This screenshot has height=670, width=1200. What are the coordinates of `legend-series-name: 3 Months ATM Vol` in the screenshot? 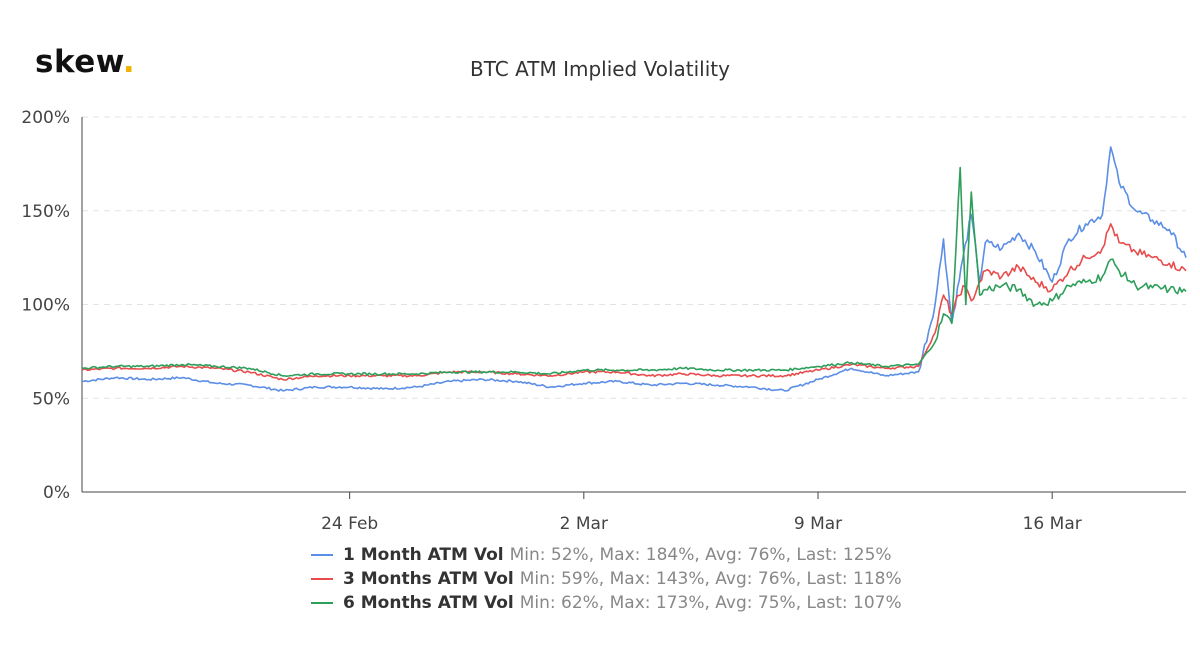 It's located at (428, 579).